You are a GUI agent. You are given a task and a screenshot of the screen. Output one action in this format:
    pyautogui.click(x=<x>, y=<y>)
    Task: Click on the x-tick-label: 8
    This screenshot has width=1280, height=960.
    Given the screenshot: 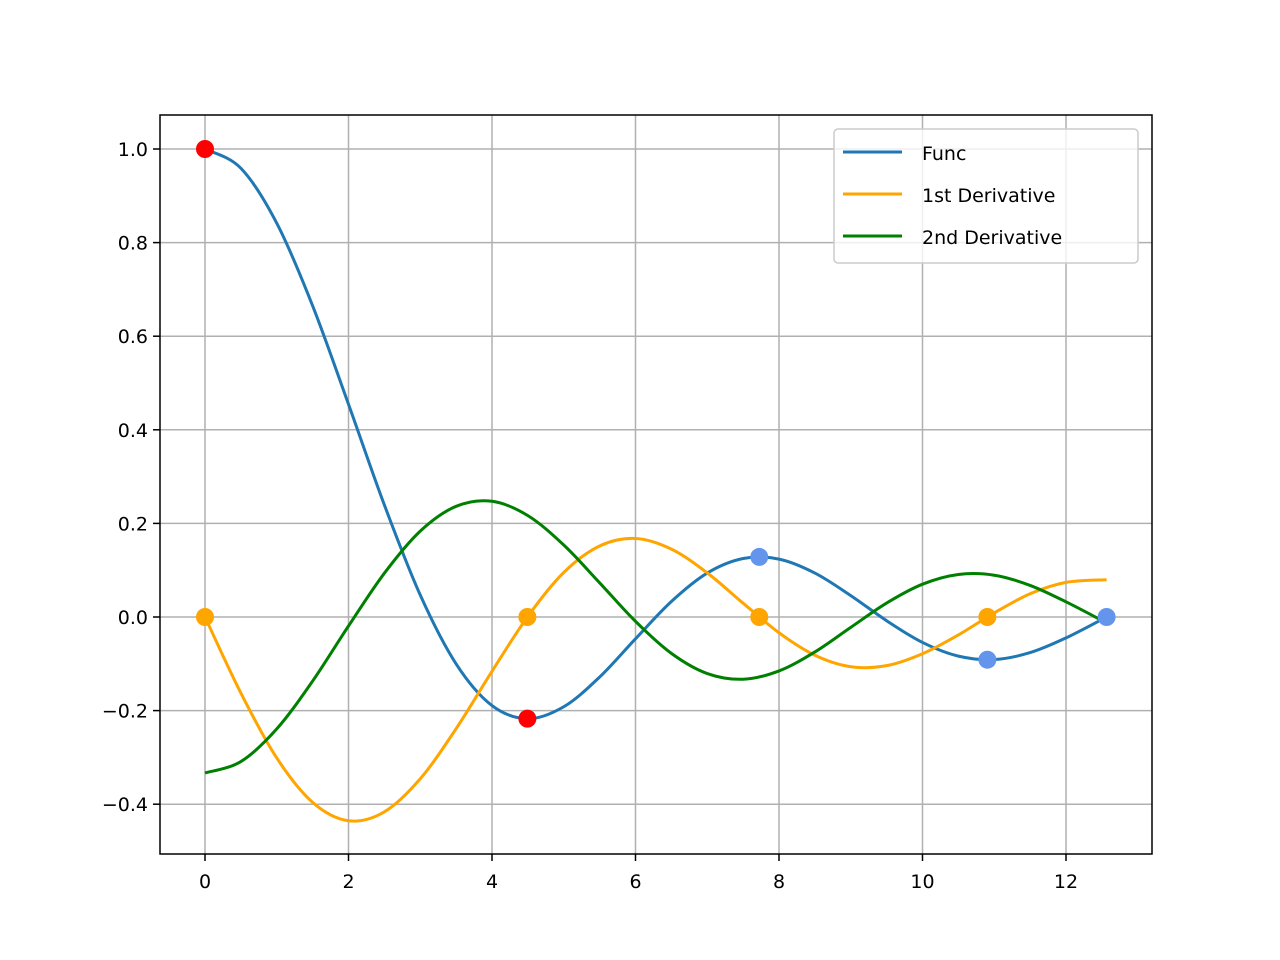 What is the action you would take?
    pyautogui.click(x=779, y=882)
    